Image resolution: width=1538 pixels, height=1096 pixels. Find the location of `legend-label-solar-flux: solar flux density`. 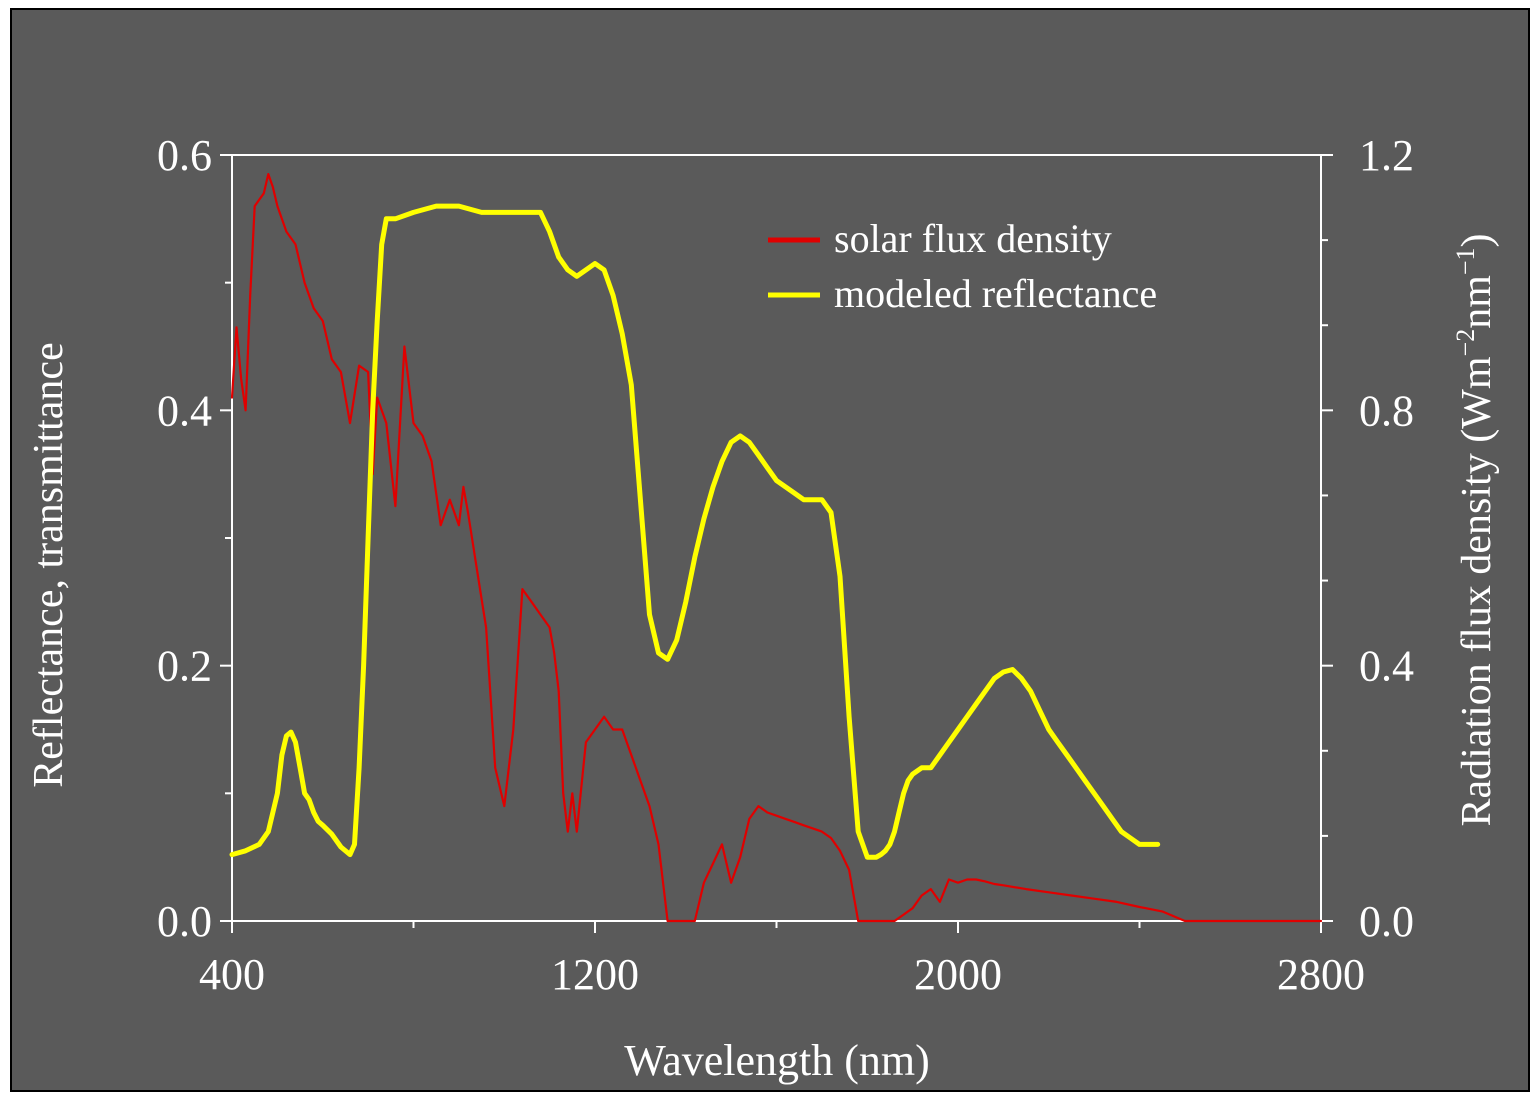

legend-label-solar-flux: solar flux density is located at coordinates (973, 238).